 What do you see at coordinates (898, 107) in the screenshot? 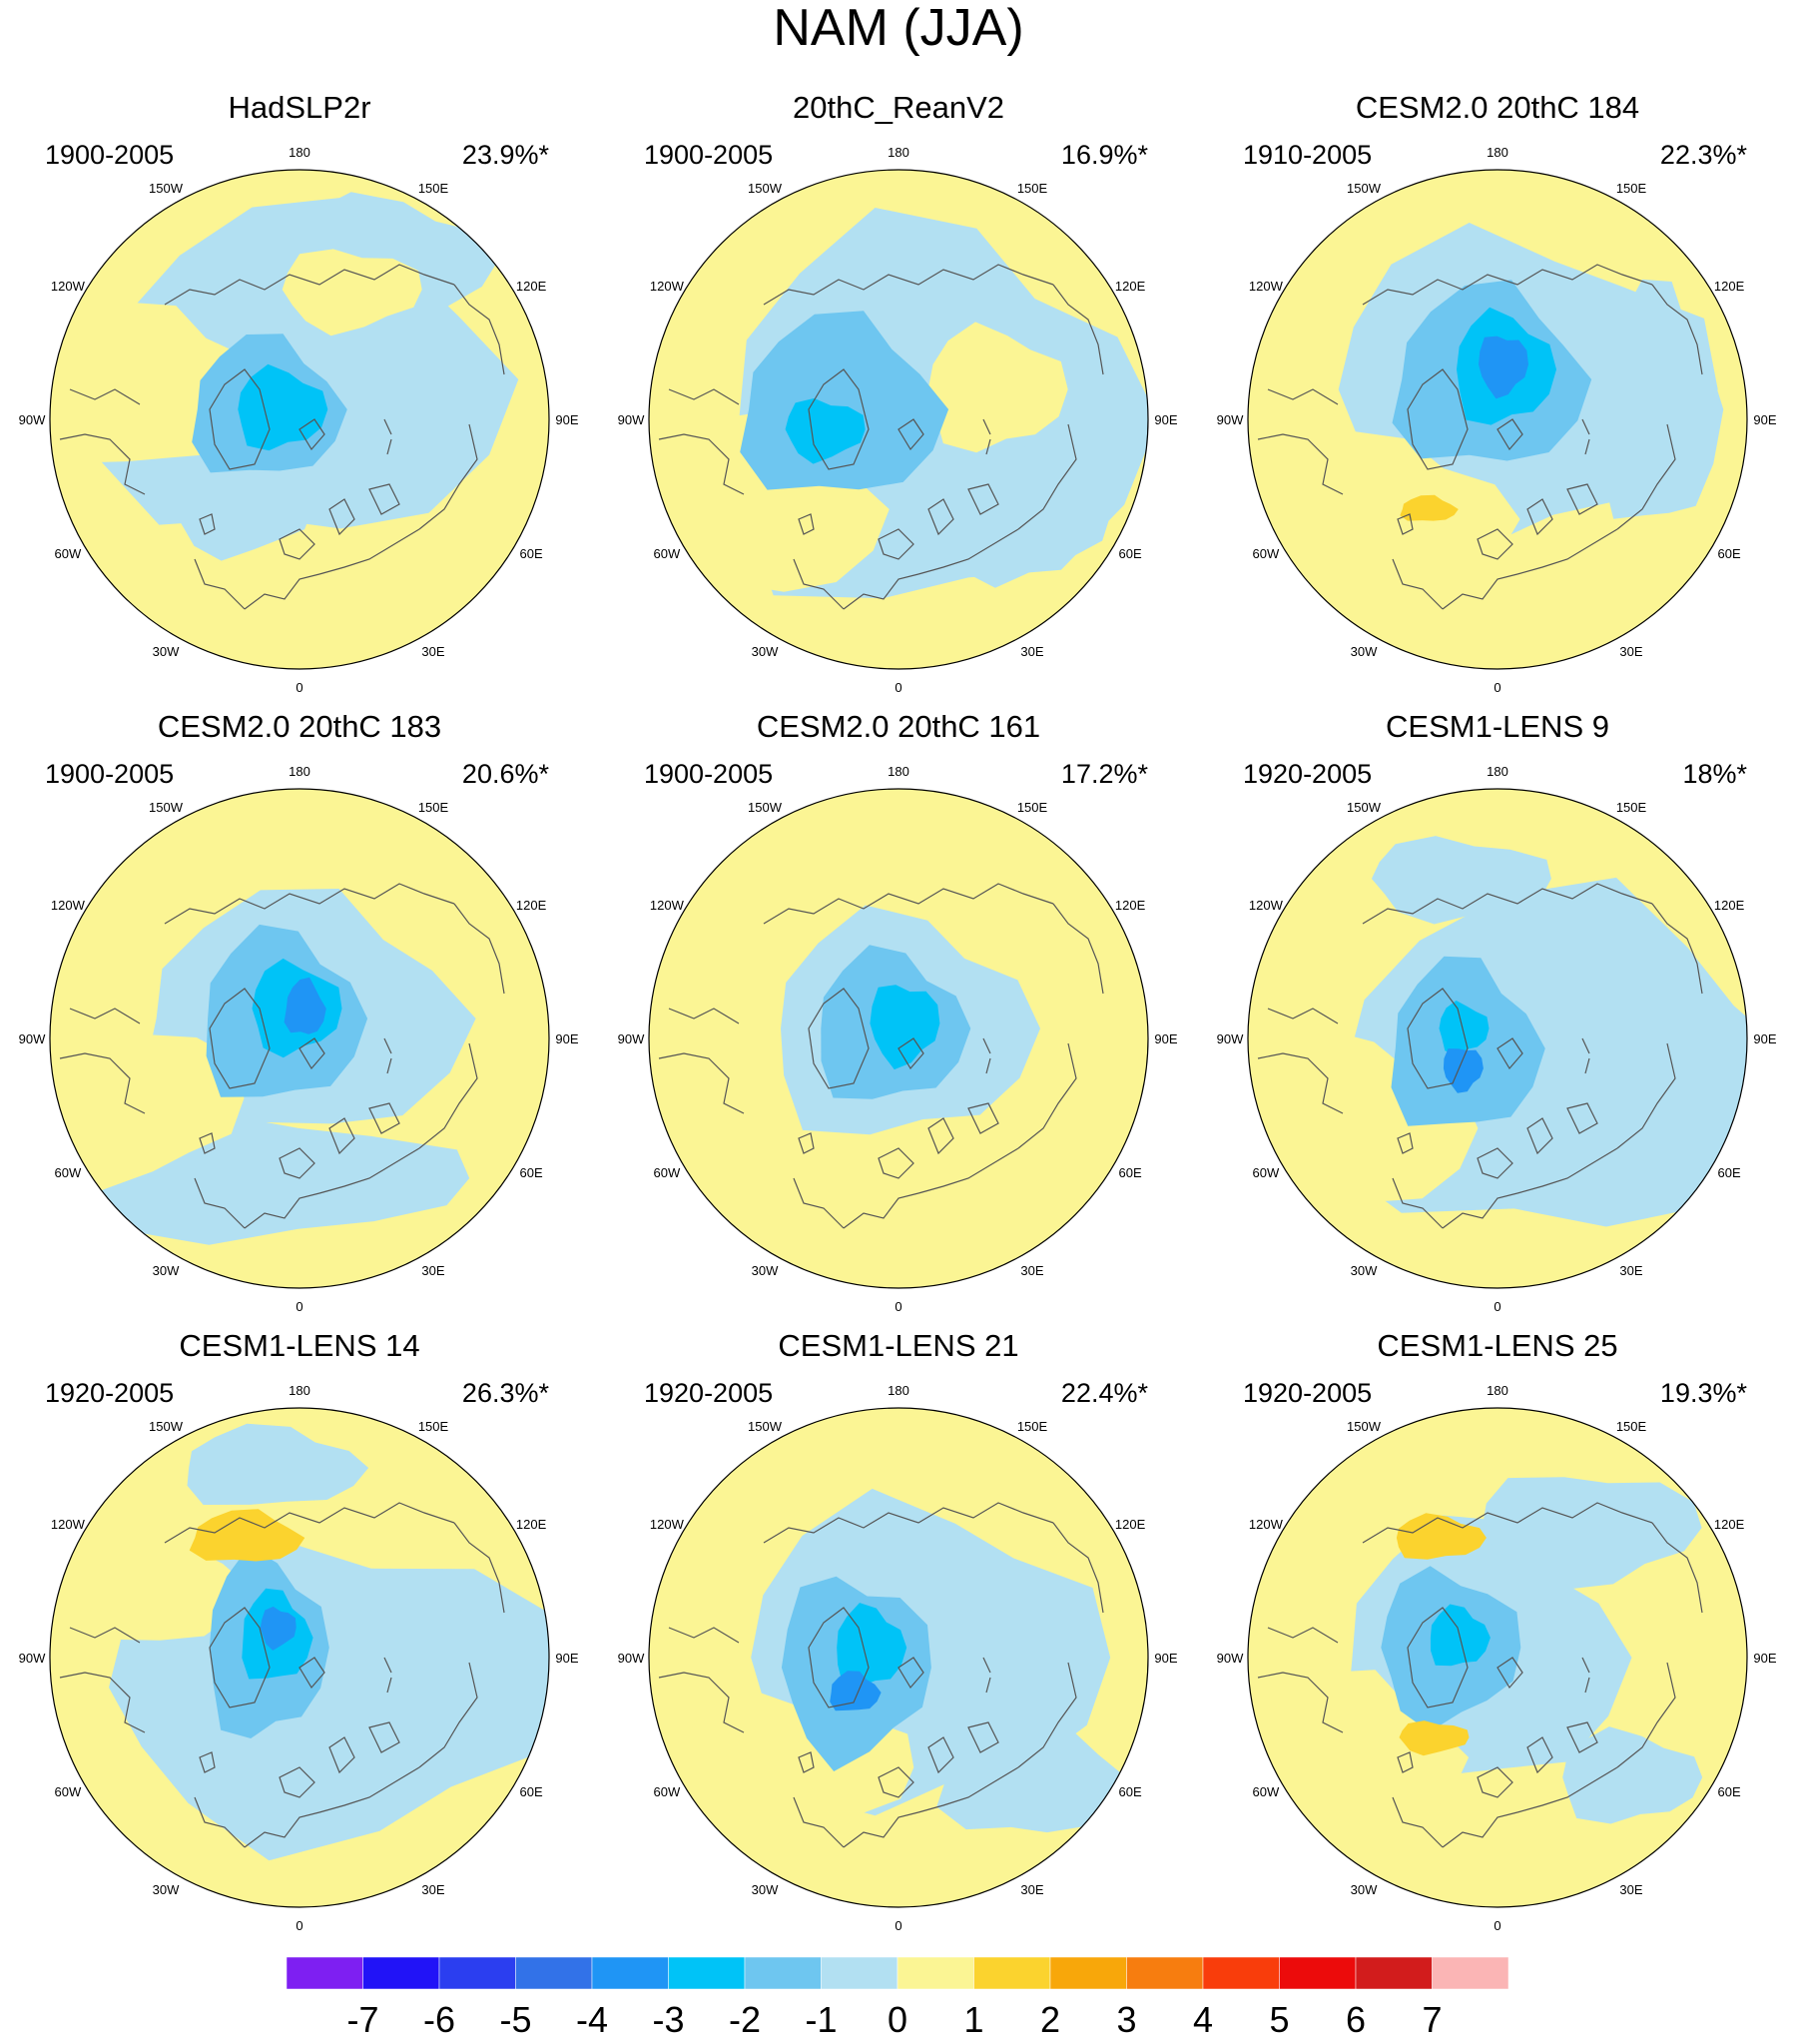
I see `panel-title: 20thC_ReanV2` at bounding box center [898, 107].